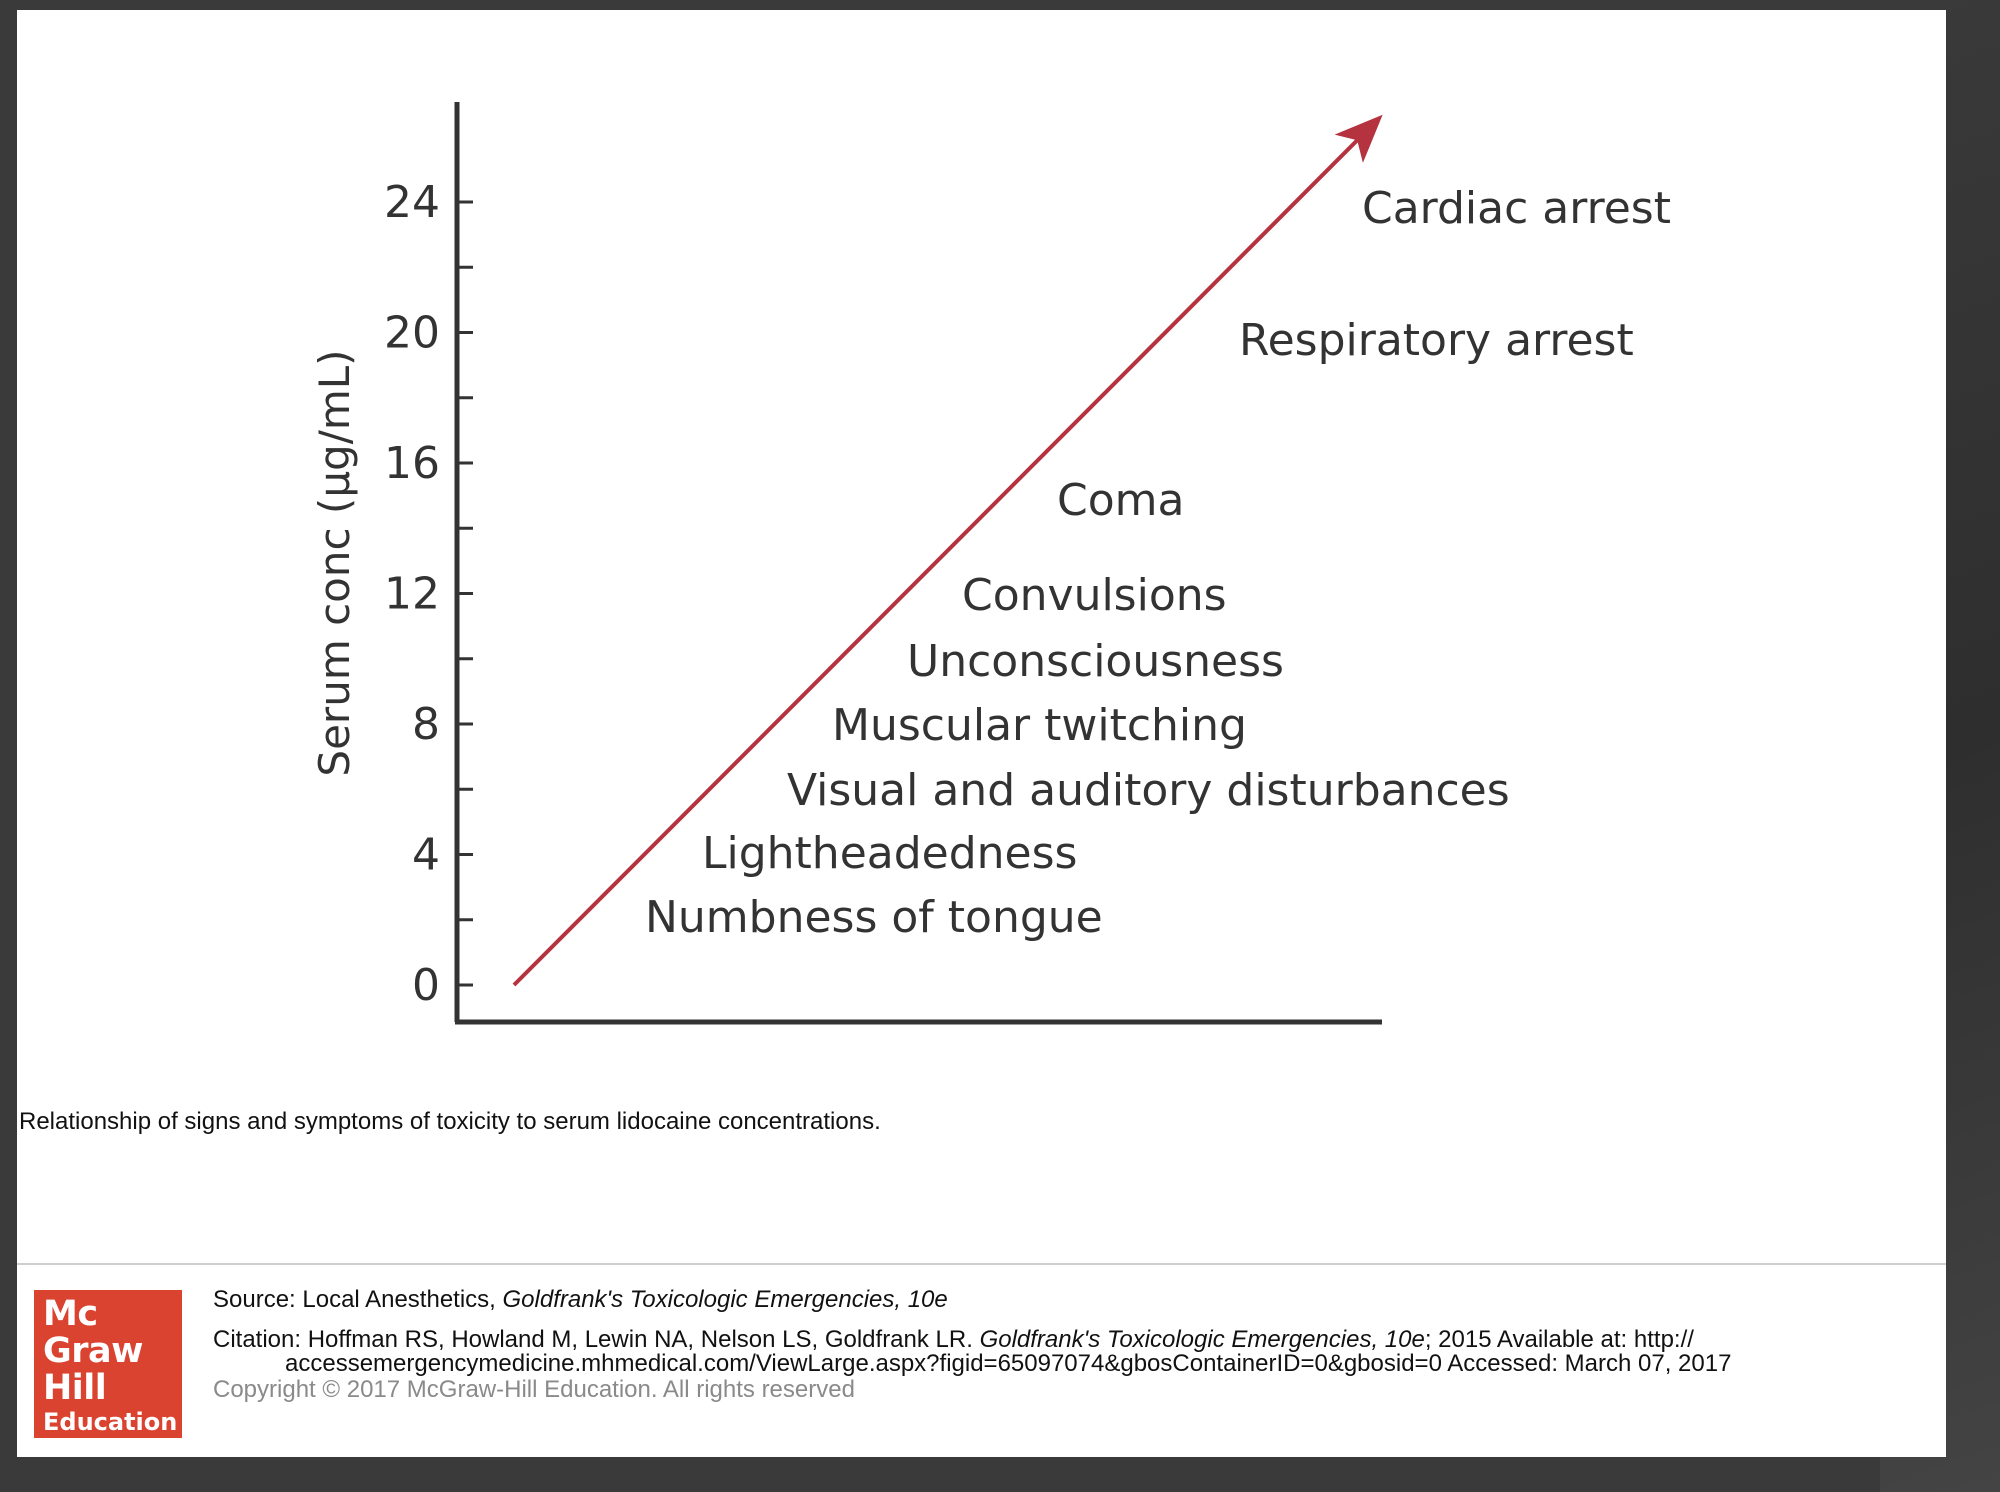  Describe the element at coordinates (1095, 661) in the screenshot. I see `symptom-label: Unconsciousness` at that location.